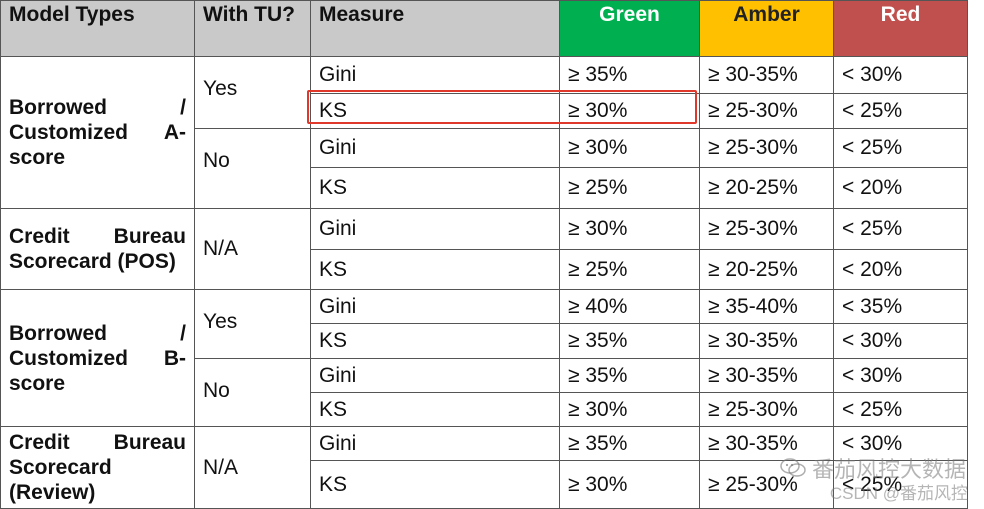 This screenshot has height=509, width=984. What do you see at coordinates (888, 469) in the screenshot?
I see `watermark-channel: 番茄风控大数据` at bounding box center [888, 469].